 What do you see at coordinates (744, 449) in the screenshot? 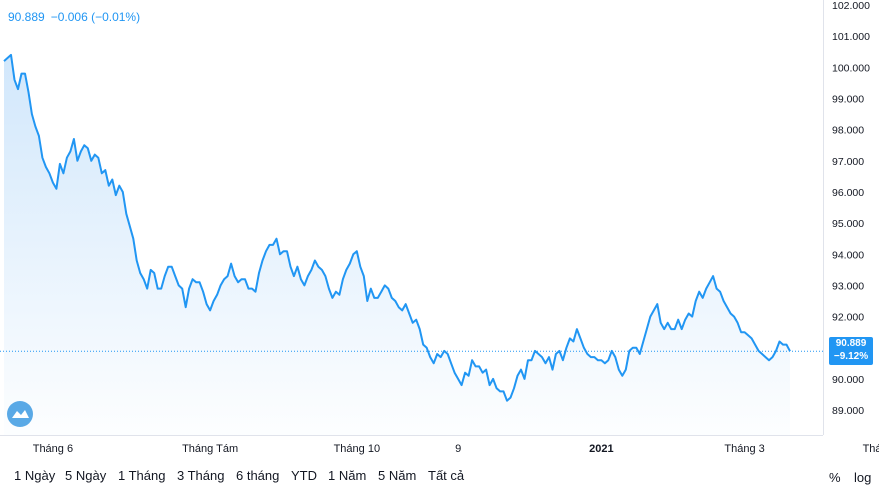
I see `x-tick-label: Tháng 3` at bounding box center [744, 449].